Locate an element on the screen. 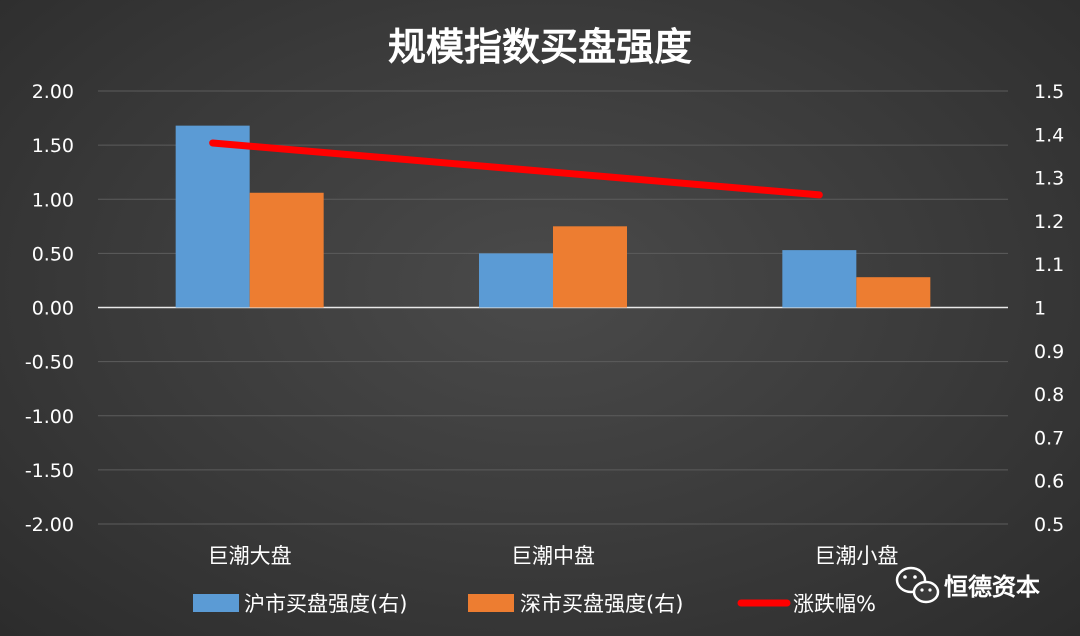 The image size is (1080, 636). legend: 沪市买盘强度(右) 深市买盘强度(右) 涨跌幅% is located at coordinates (534, 604).